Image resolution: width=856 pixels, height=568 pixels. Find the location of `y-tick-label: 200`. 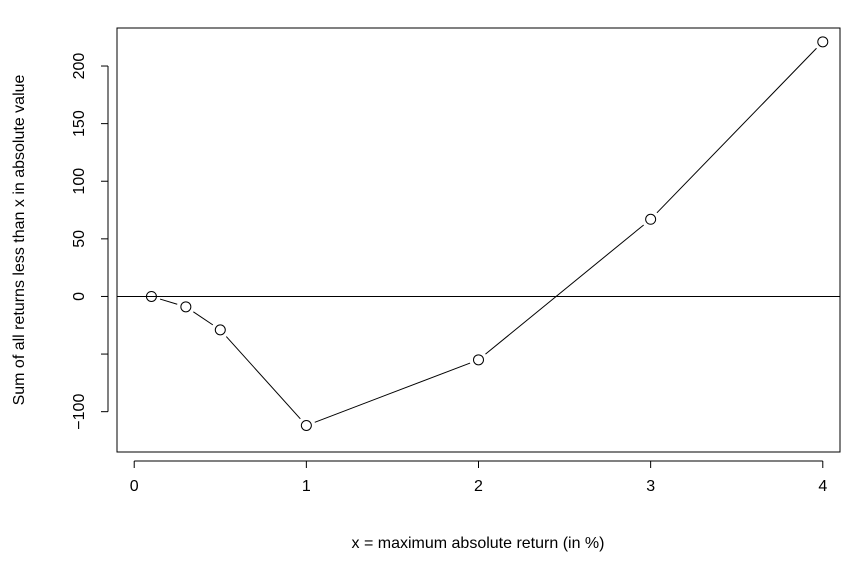

y-tick-label: 200 is located at coordinates (79, 66).